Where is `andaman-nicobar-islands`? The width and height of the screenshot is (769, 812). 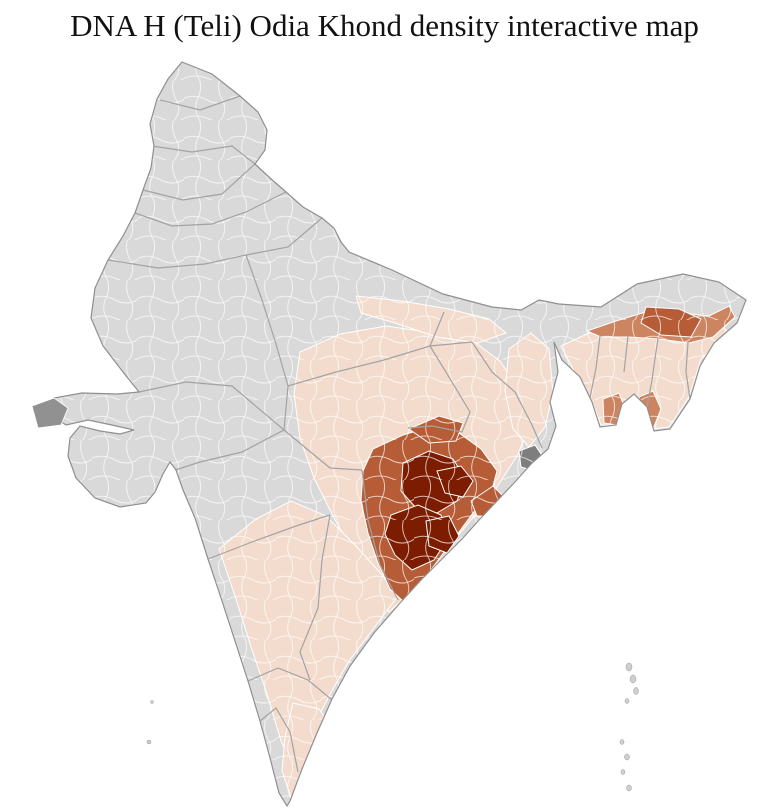 andaman-nicobar-islands is located at coordinates (629, 727).